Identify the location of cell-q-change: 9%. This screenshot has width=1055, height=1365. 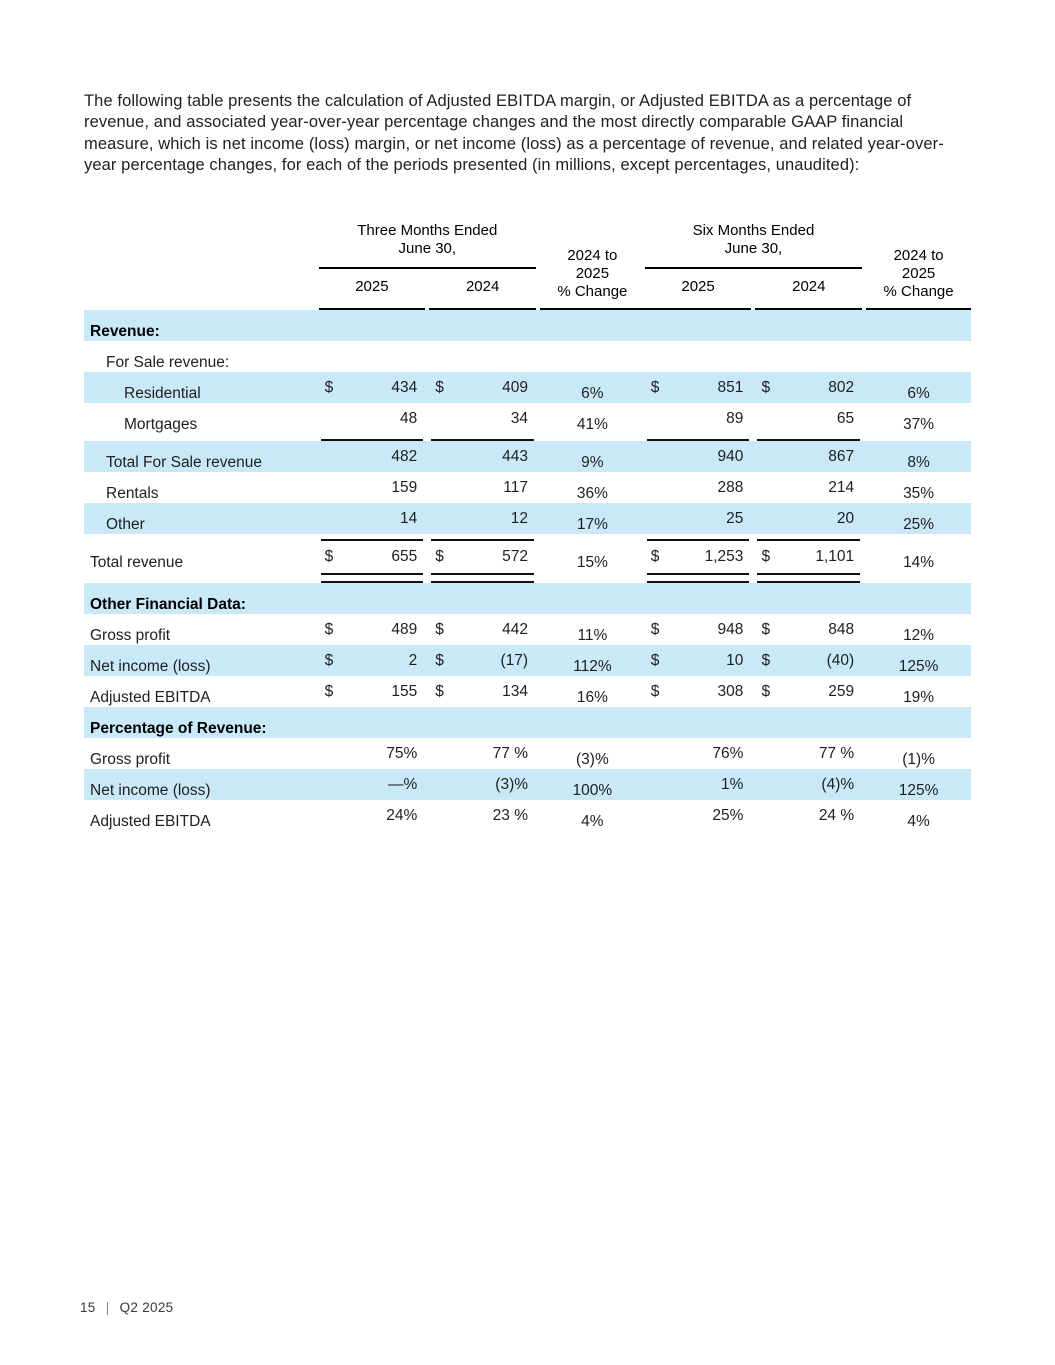
(592, 456).